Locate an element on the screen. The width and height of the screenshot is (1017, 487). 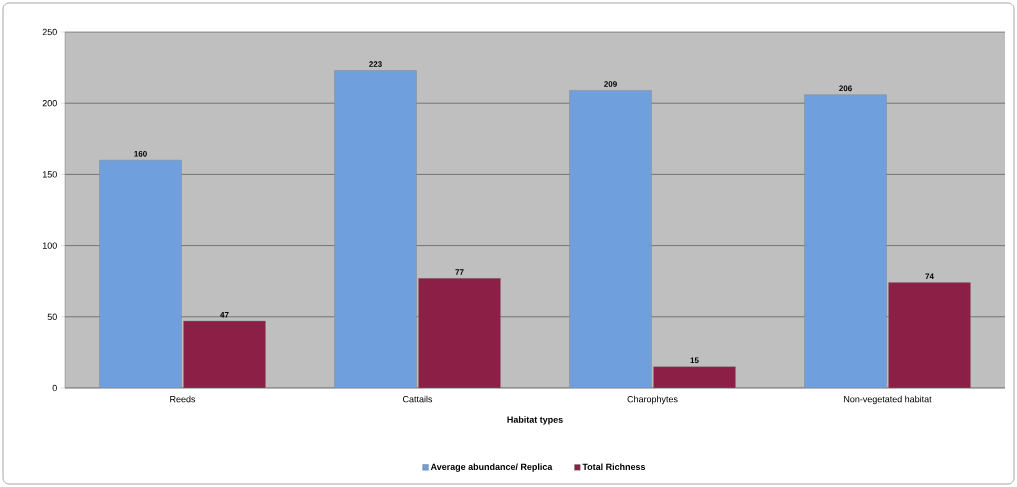
x-tick-label: Charophytes is located at coordinates (652, 400).